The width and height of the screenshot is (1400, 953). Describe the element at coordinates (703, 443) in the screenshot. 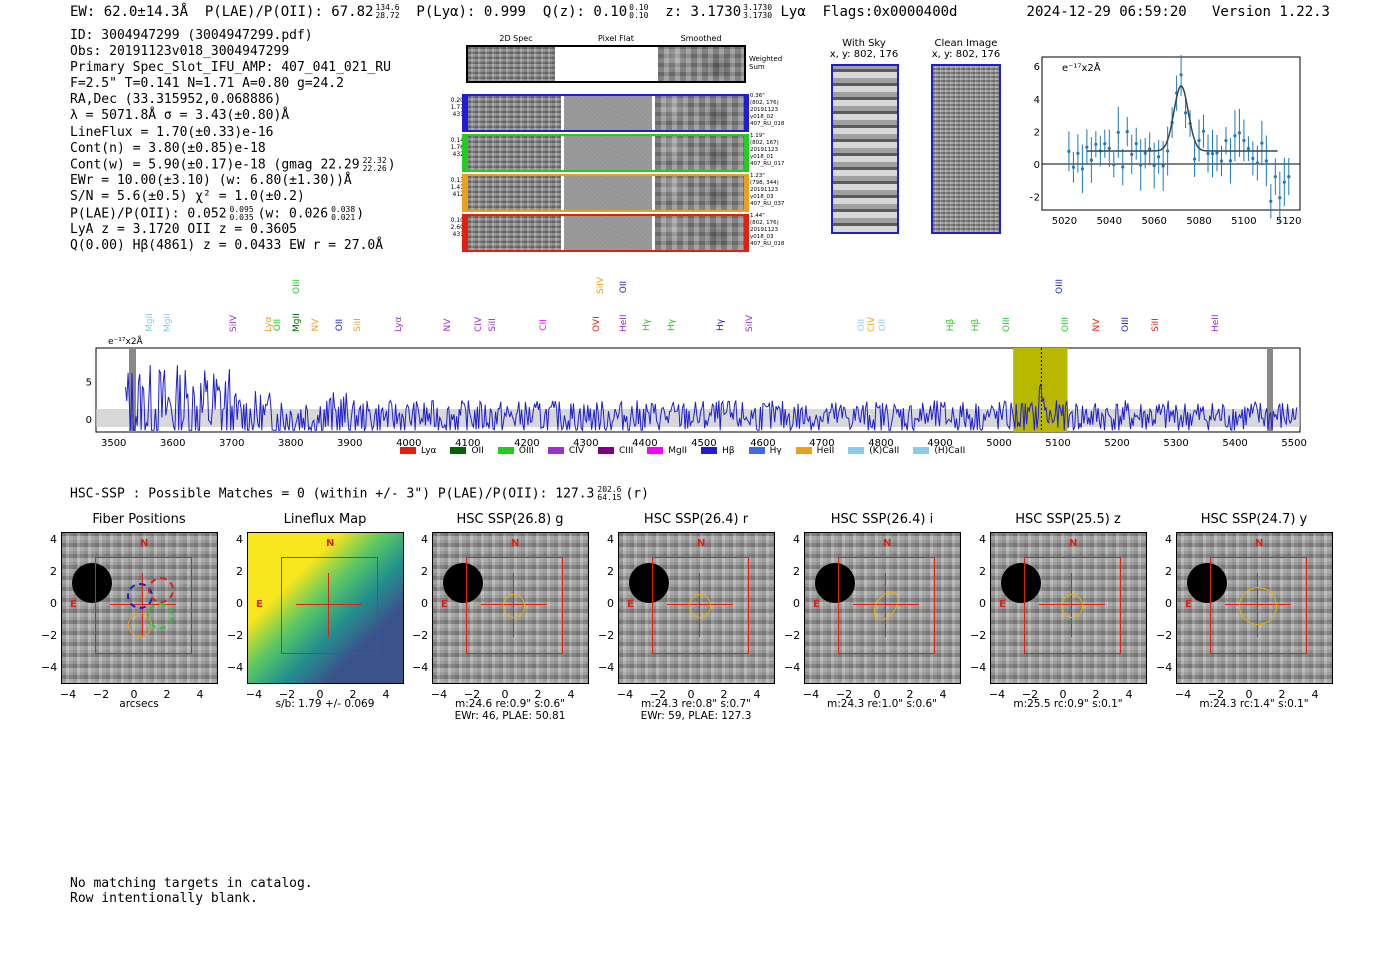

I see `full-x-tick: 4500` at that location.